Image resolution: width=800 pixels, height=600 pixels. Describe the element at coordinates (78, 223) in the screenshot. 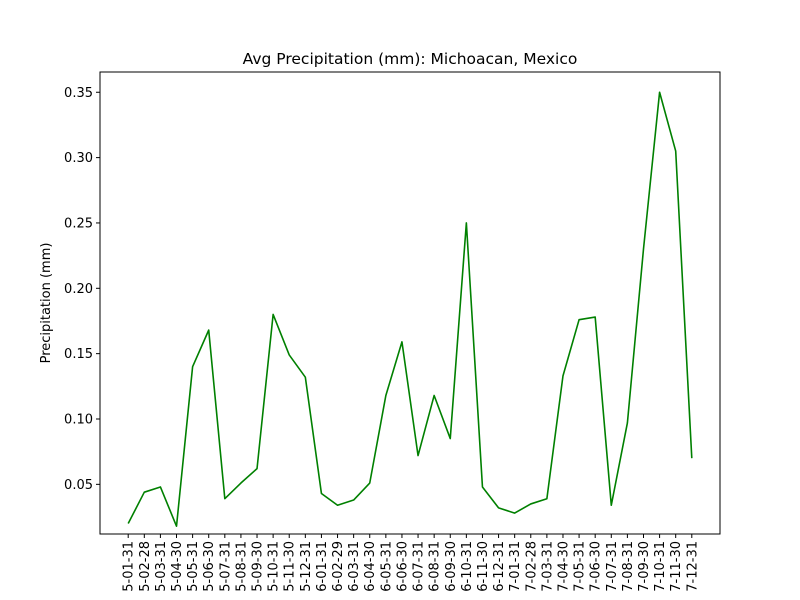

I see `y-tick-label: 0.25` at that location.